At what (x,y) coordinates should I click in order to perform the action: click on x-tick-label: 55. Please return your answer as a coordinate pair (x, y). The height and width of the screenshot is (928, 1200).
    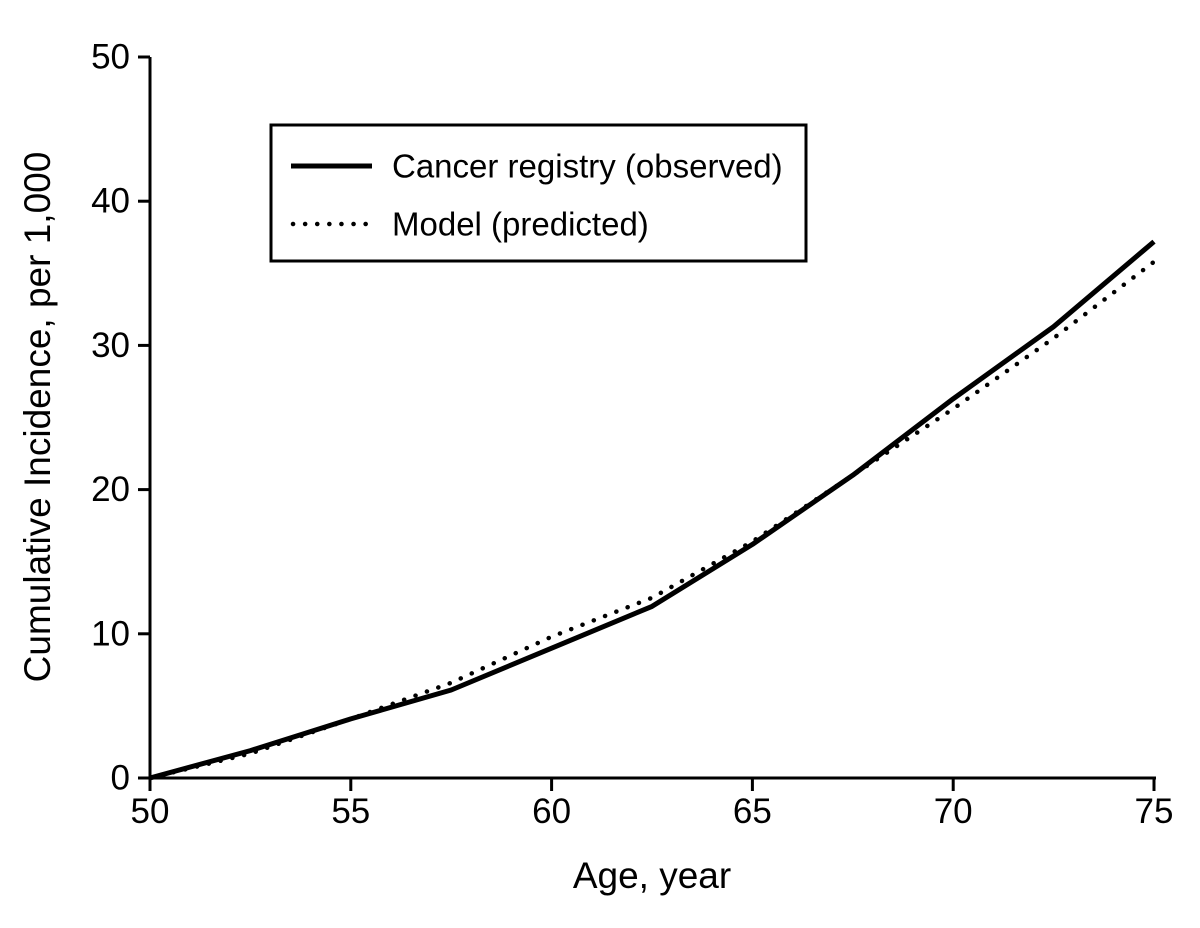
    Looking at the image, I should click on (350, 811).